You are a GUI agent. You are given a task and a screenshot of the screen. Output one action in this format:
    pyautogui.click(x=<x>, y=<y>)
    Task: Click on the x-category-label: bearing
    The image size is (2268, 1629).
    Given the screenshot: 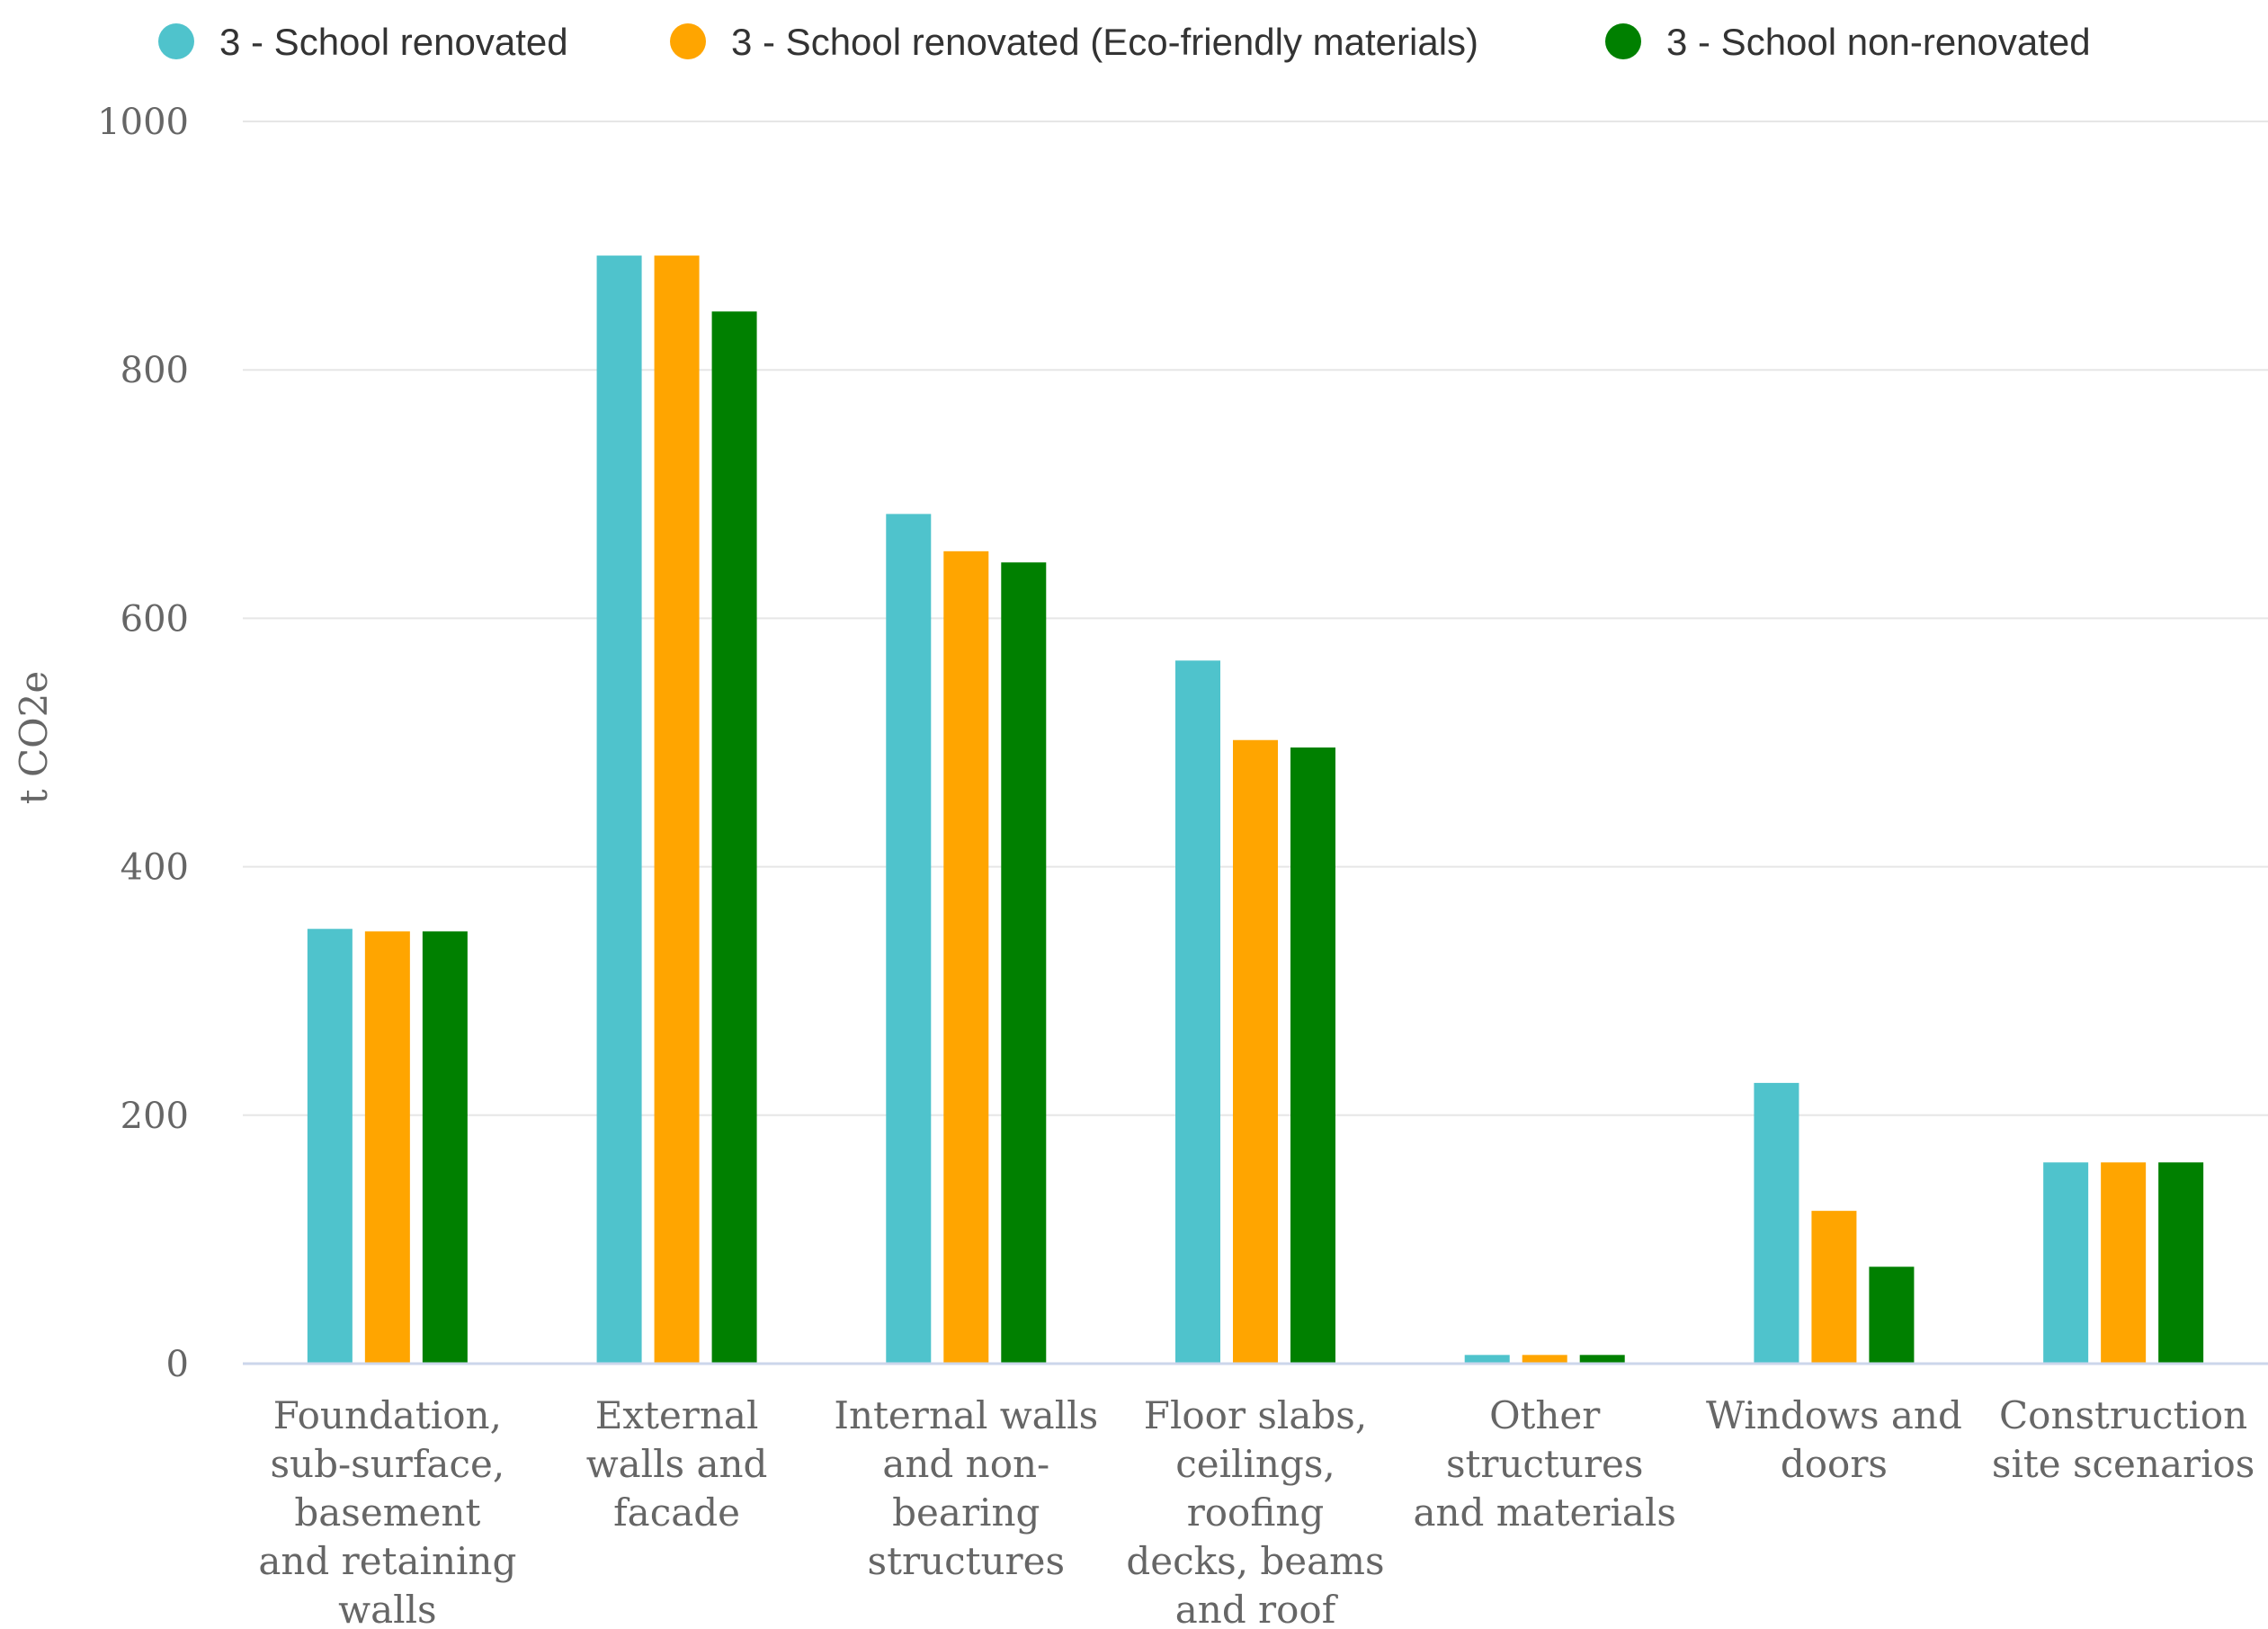 What is the action you would take?
    pyautogui.click(x=966, y=1512)
    